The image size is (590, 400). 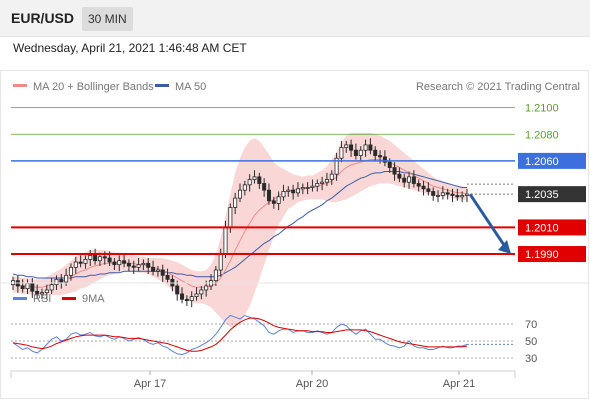 What do you see at coordinates (20, 85) in the screenshot?
I see `ma20-legend-swatch` at bounding box center [20, 85].